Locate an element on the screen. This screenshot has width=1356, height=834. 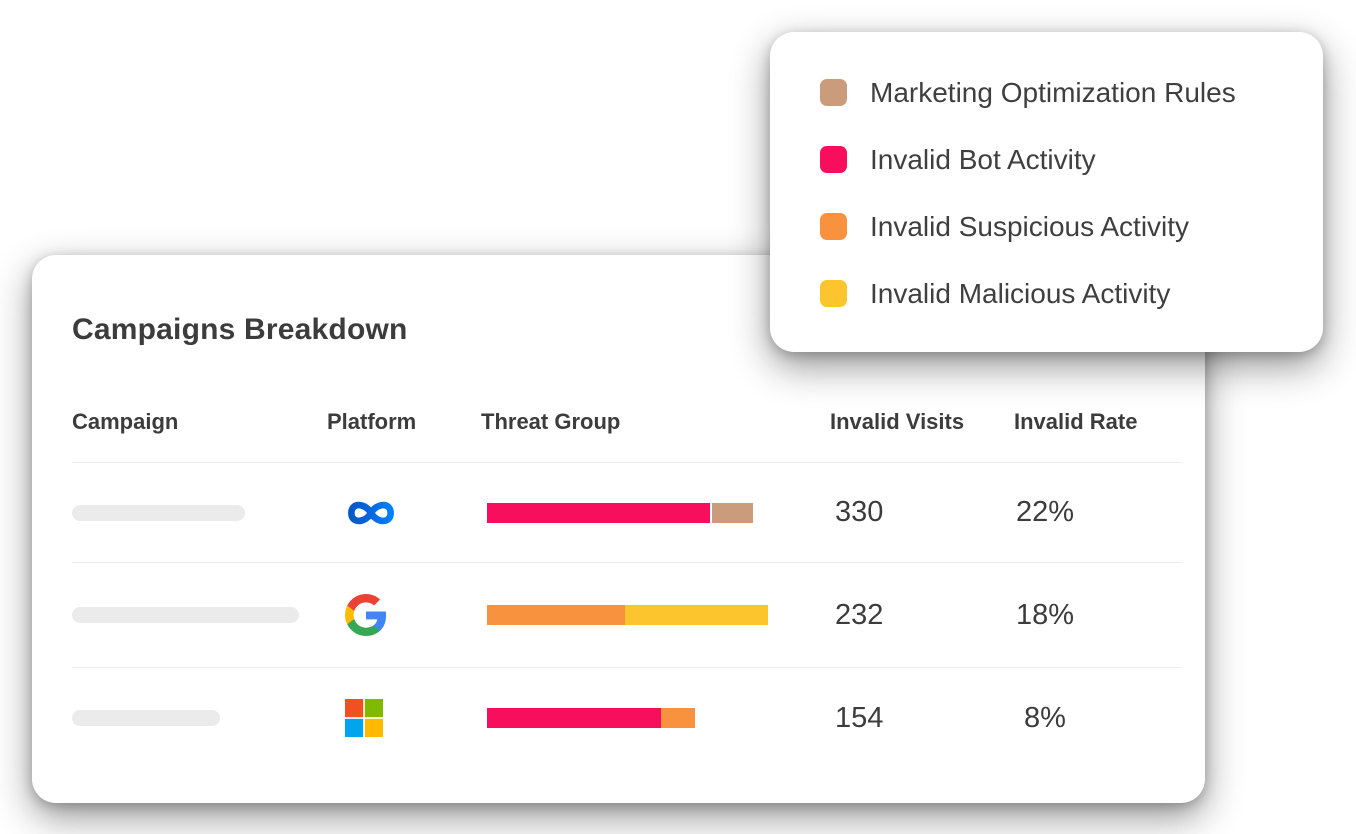
suspicious-color-swatch is located at coordinates (833, 226).